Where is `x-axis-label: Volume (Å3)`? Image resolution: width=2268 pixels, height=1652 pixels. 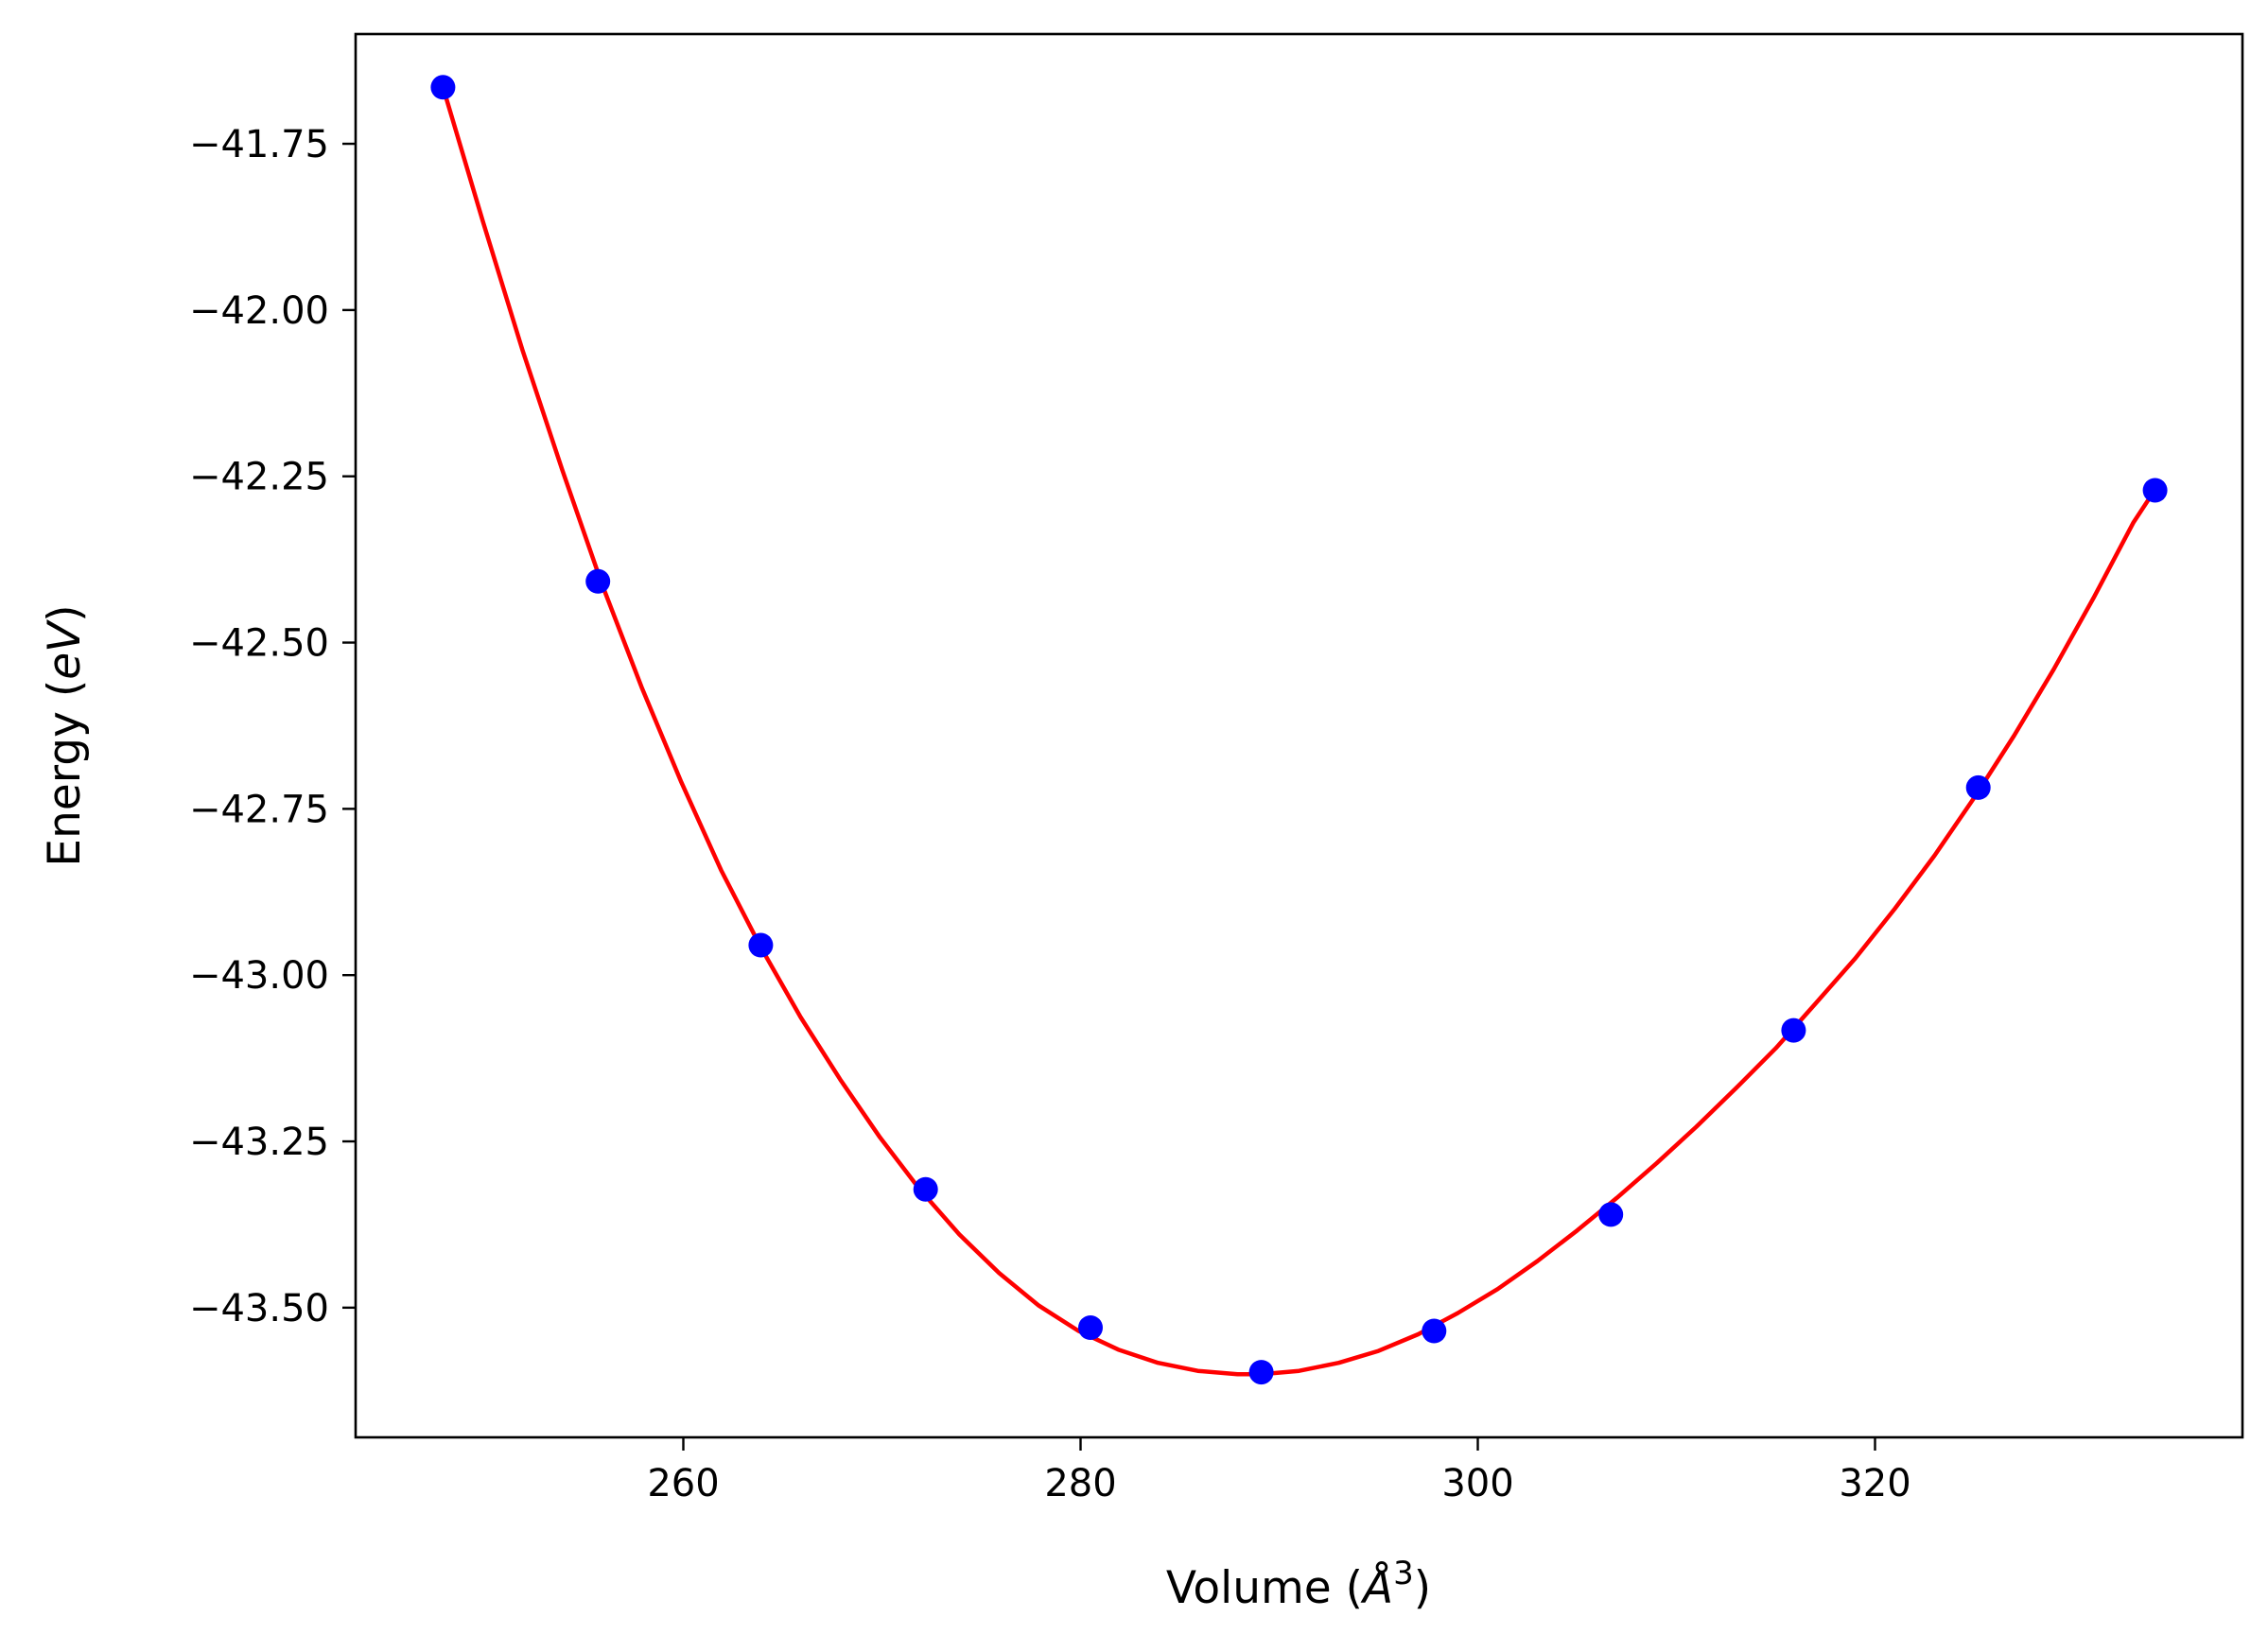 x-axis-label: Volume (Å3) is located at coordinates (1298, 1585).